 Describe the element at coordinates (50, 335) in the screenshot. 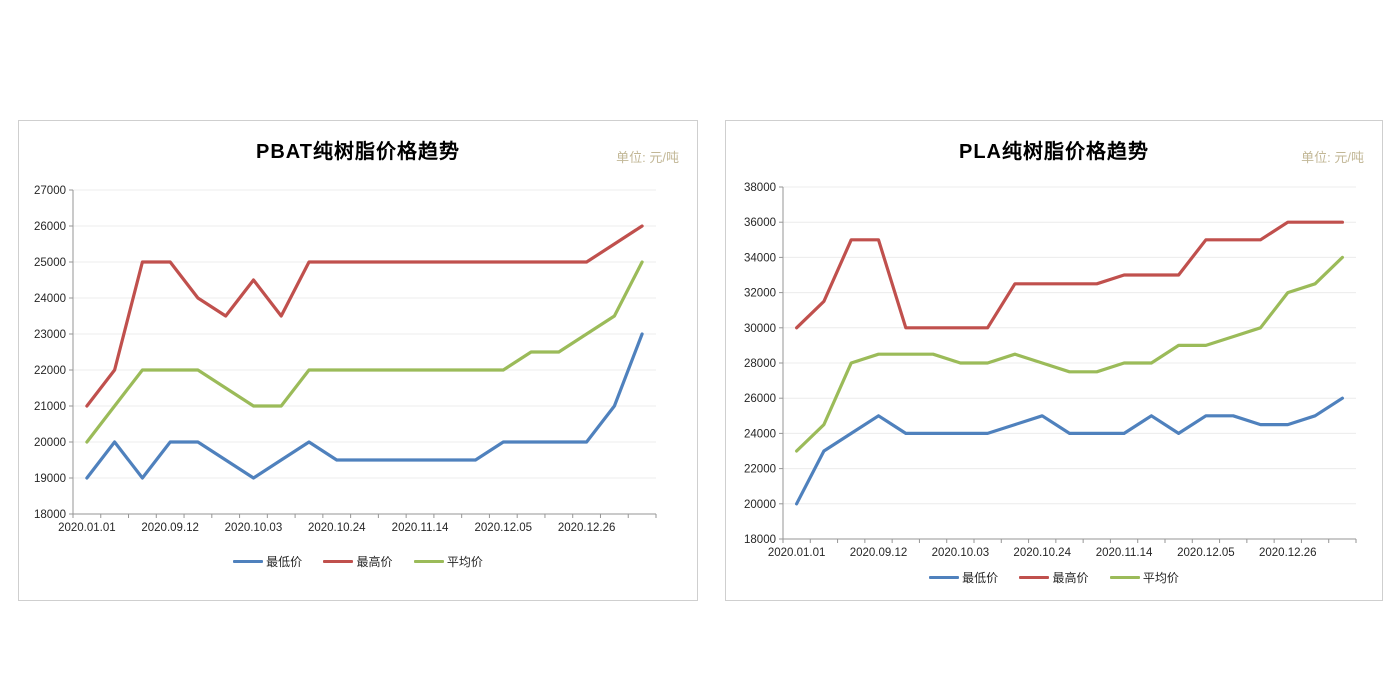

I see `y-axis-label: 23000` at that location.